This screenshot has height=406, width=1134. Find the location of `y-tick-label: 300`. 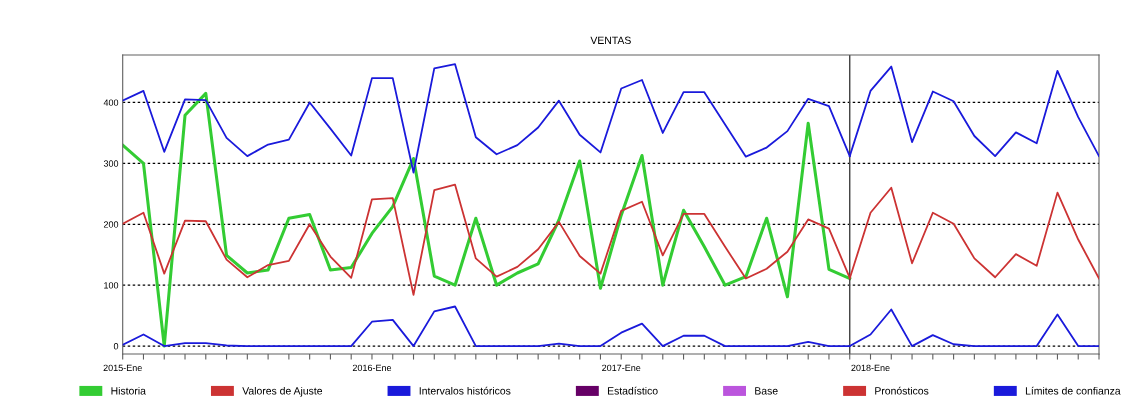

y-tick-label: 300 is located at coordinates (111, 163).